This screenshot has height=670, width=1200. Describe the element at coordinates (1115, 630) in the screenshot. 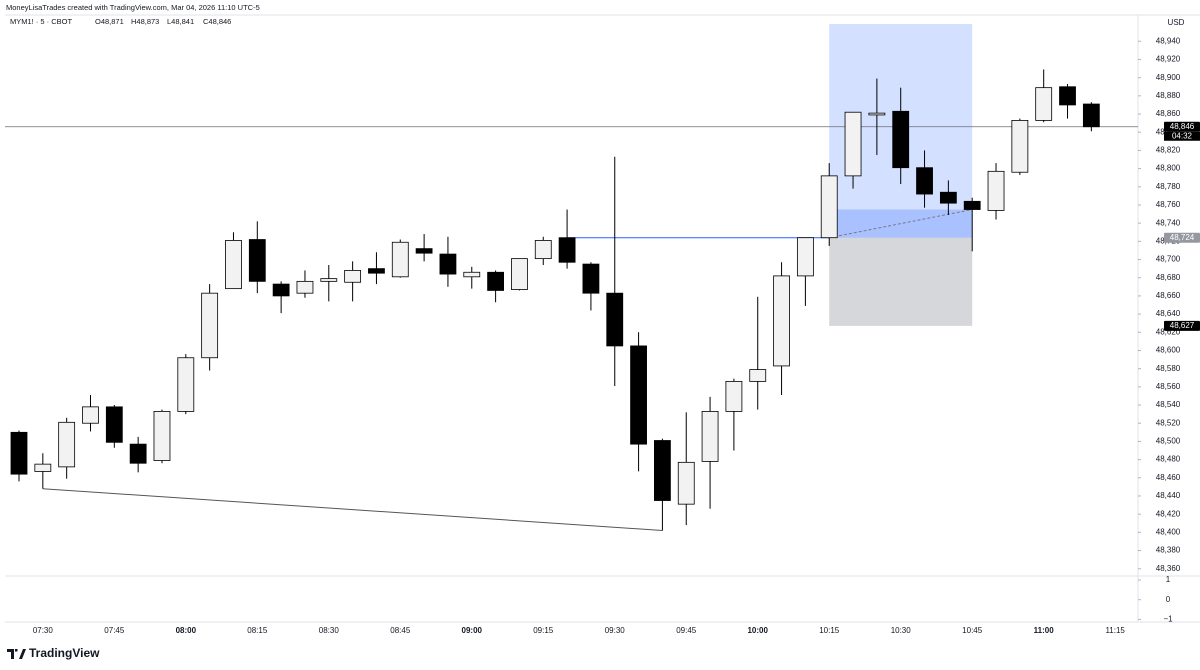

I see `x-tick-label: 11:15` at that location.